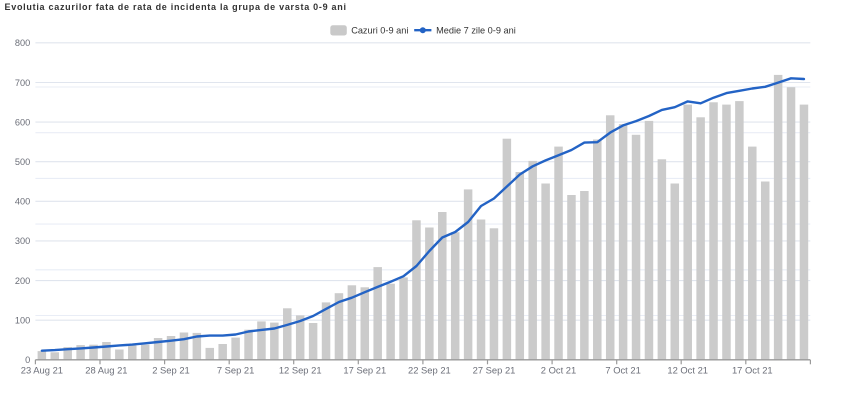 The width and height of the screenshot is (845, 415). Describe the element at coordinates (22, 122) in the screenshot. I see `svg-text: 600` at that location.